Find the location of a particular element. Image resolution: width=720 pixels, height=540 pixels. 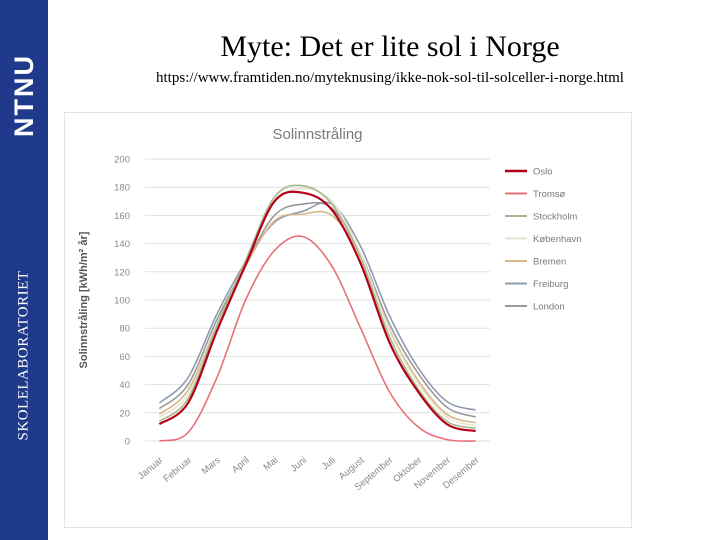

sidebar: NTNU SKOLELABORATORIET is located at coordinates (24, 270).